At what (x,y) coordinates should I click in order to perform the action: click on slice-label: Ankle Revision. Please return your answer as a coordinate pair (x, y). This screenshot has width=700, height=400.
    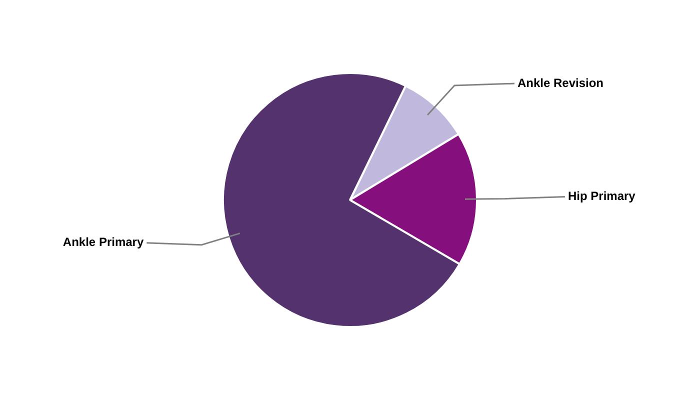
    Looking at the image, I should click on (560, 83).